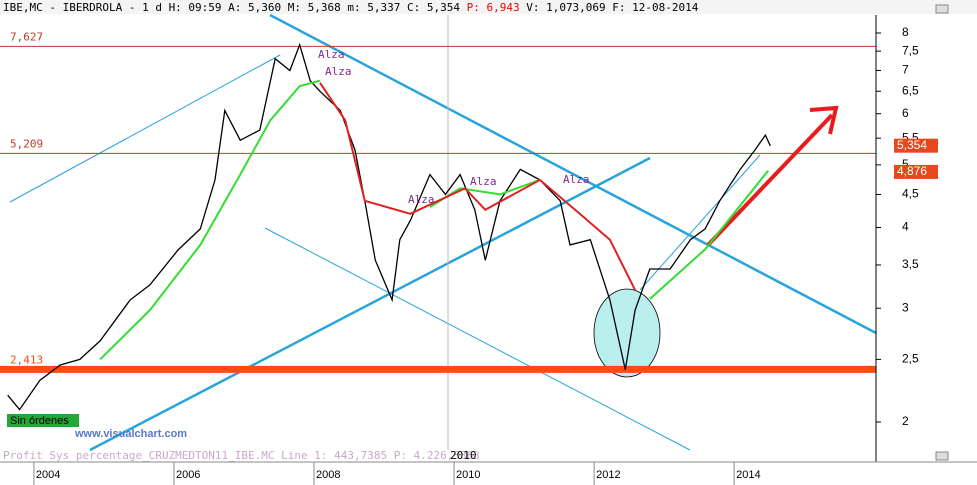 The image size is (977, 485). I want to click on y-tick-label: 5, so click(905, 164).